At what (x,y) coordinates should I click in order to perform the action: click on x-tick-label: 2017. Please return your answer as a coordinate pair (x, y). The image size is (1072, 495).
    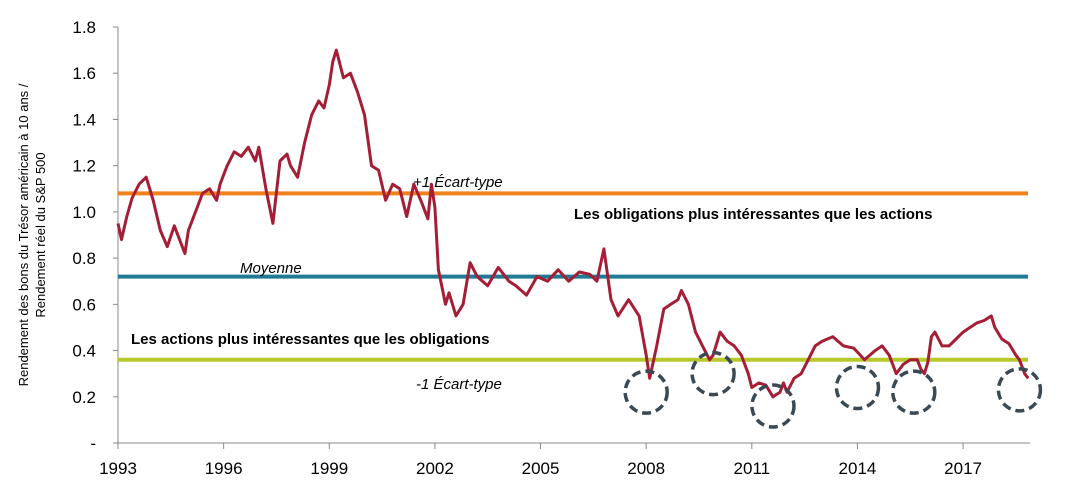
    Looking at the image, I should click on (963, 468).